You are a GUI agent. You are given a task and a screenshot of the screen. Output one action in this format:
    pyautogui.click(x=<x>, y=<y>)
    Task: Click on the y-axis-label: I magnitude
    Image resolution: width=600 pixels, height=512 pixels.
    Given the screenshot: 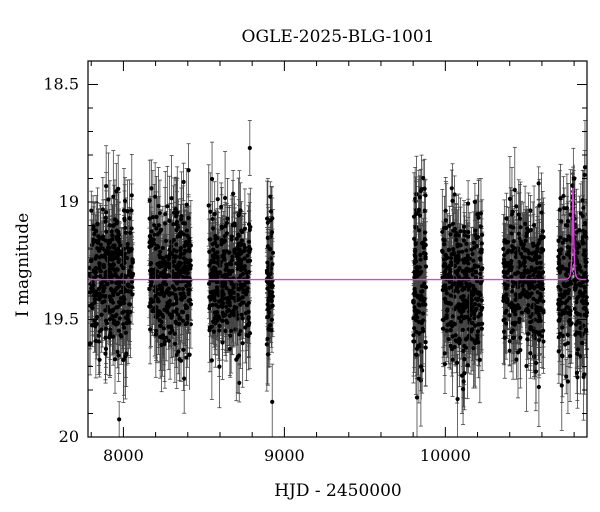 What is the action you would take?
    pyautogui.click(x=23, y=265)
    